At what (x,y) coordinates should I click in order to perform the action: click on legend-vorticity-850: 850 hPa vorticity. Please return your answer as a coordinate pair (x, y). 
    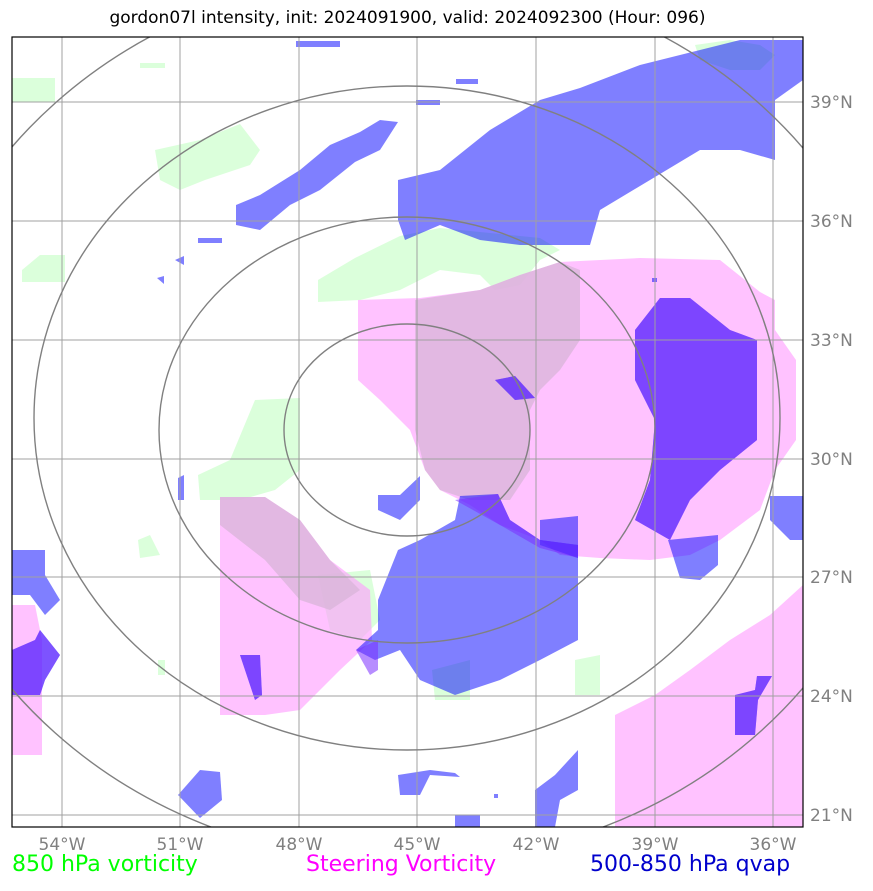
    Looking at the image, I should click on (105, 864).